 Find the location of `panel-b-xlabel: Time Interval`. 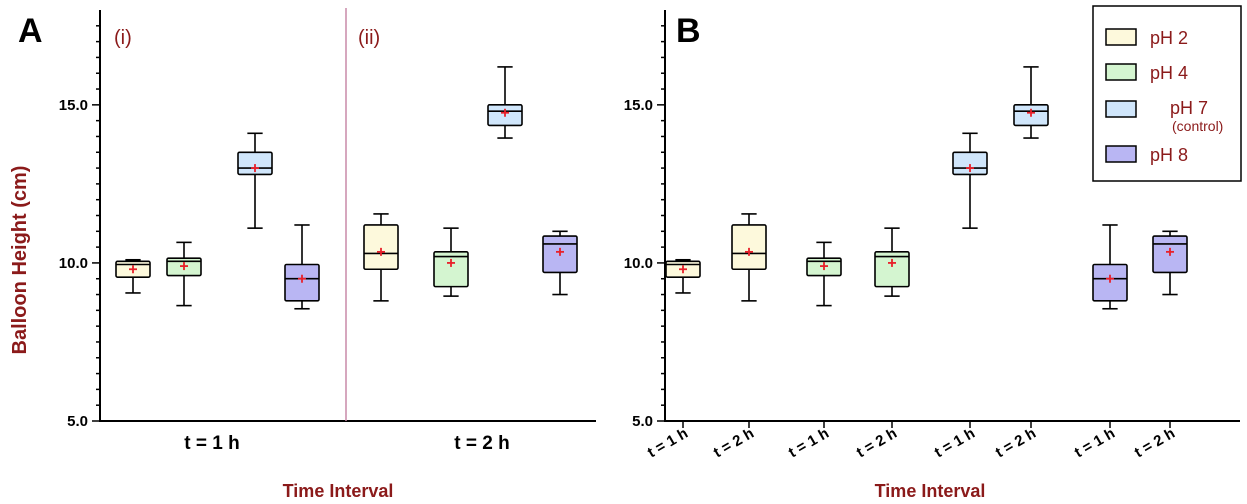

panel-b-xlabel: Time Interval is located at coordinates (930, 491).